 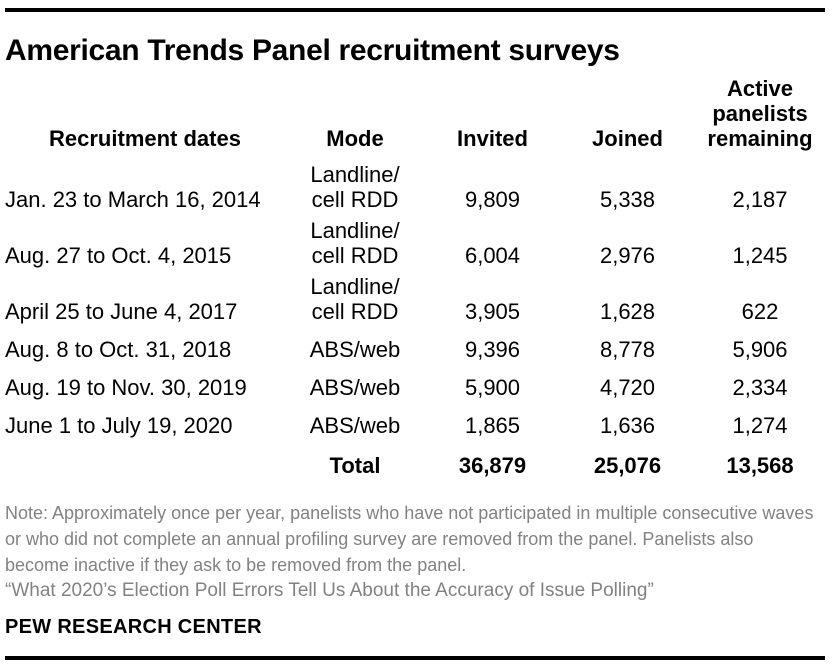 I want to click on cell-invited: 9,396, so click(x=492, y=349).